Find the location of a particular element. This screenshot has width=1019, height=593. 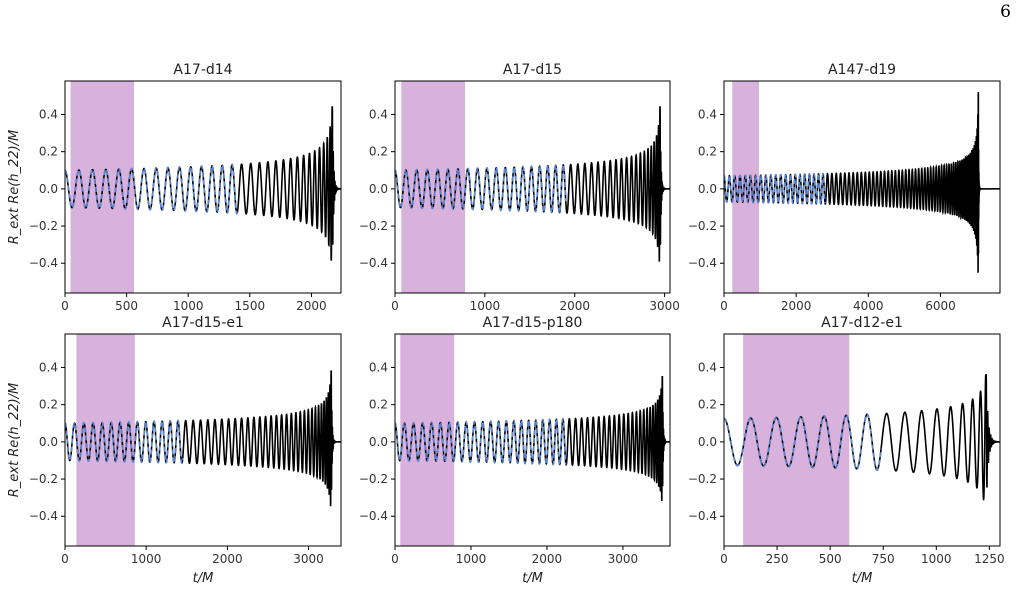

x-tick-label: 1250 is located at coordinates (989, 559).